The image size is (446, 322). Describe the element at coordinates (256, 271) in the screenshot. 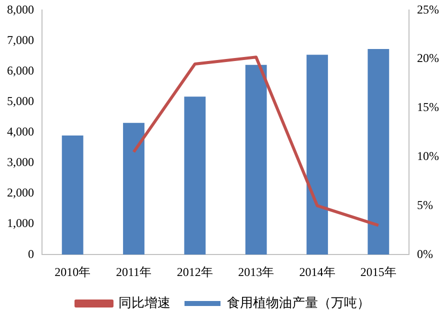

I see `x-tick-label: 2013年` at that location.